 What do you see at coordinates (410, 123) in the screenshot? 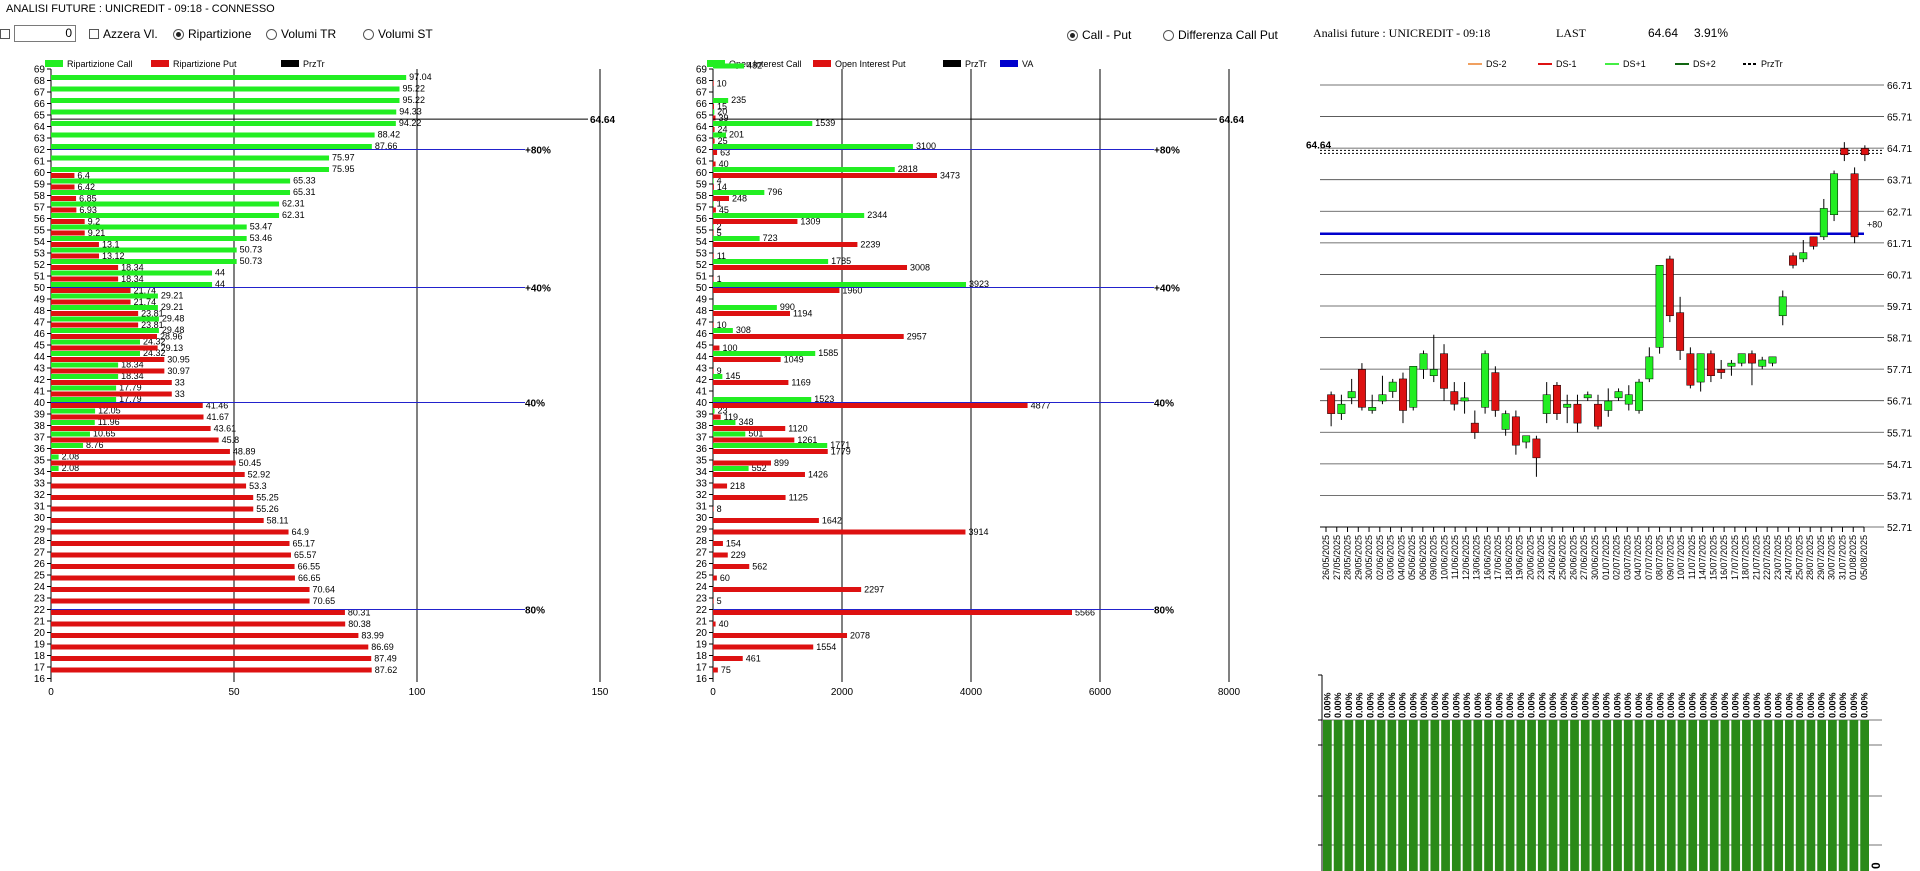
I see `call-value-label: 94.22` at bounding box center [410, 123].